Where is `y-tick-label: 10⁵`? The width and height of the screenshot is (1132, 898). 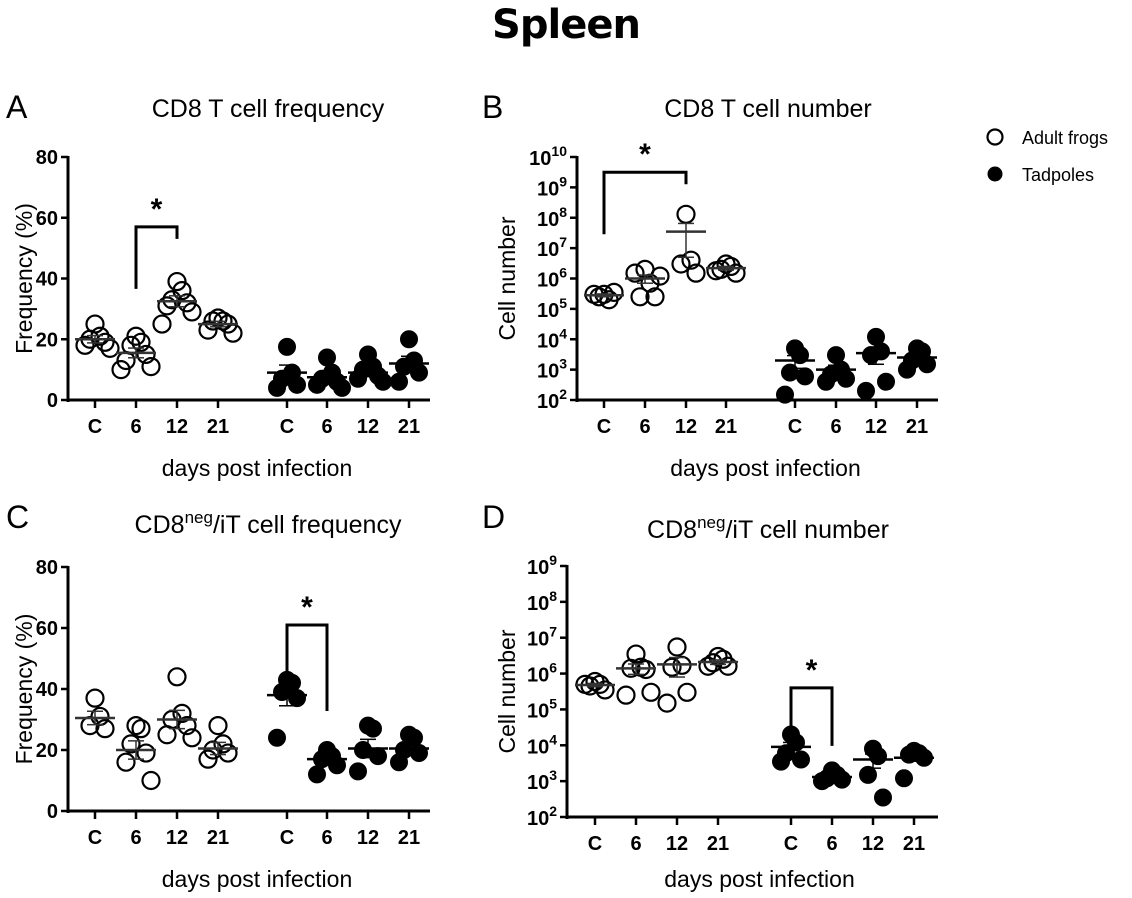 y-tick-label: 10⁵ is located at coordinates (552, 308).